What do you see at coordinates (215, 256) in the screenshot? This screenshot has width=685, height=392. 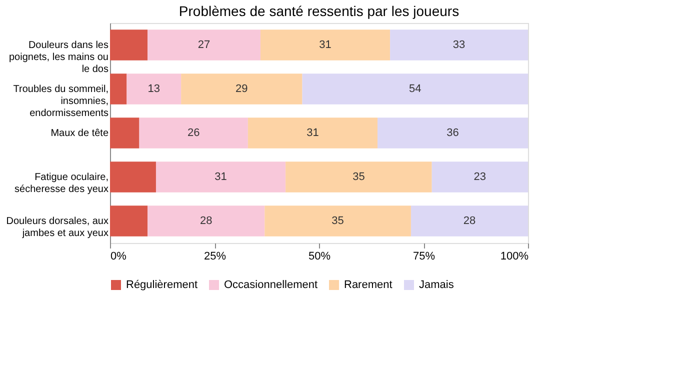 I see `x-tick-label: 25%` at bounding box center [215, 256].